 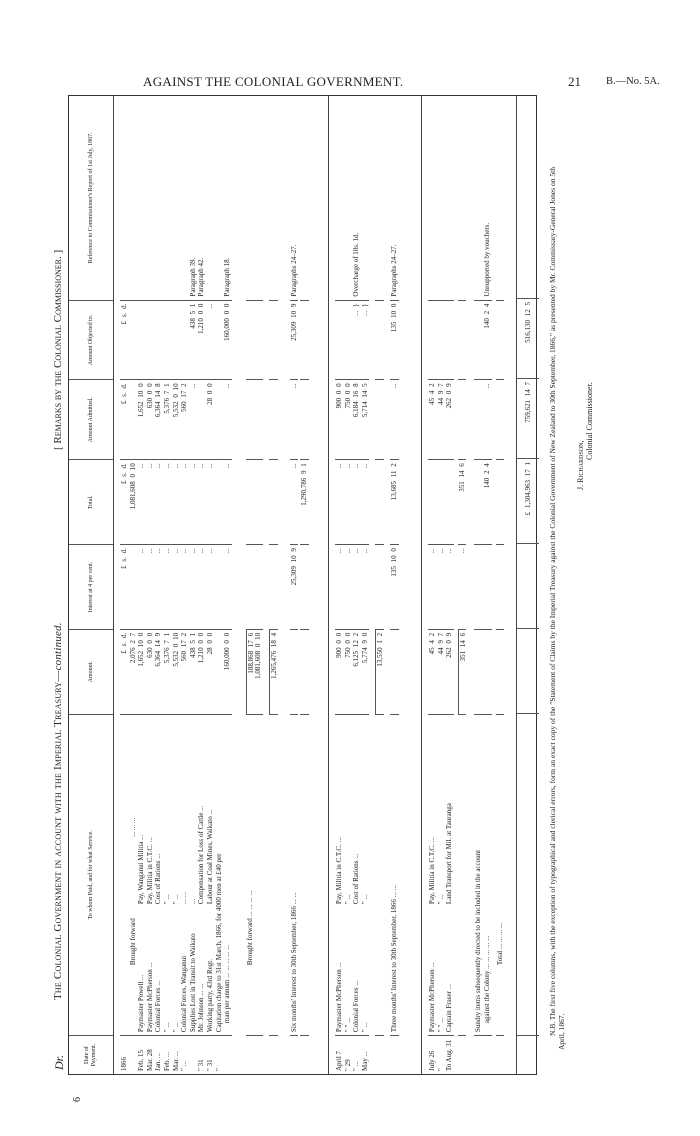 What do you see at coordinates (258, 585) in the screenshot?
I see `table-row: 1,081,608 0 10` at bounding box center [258, 585].